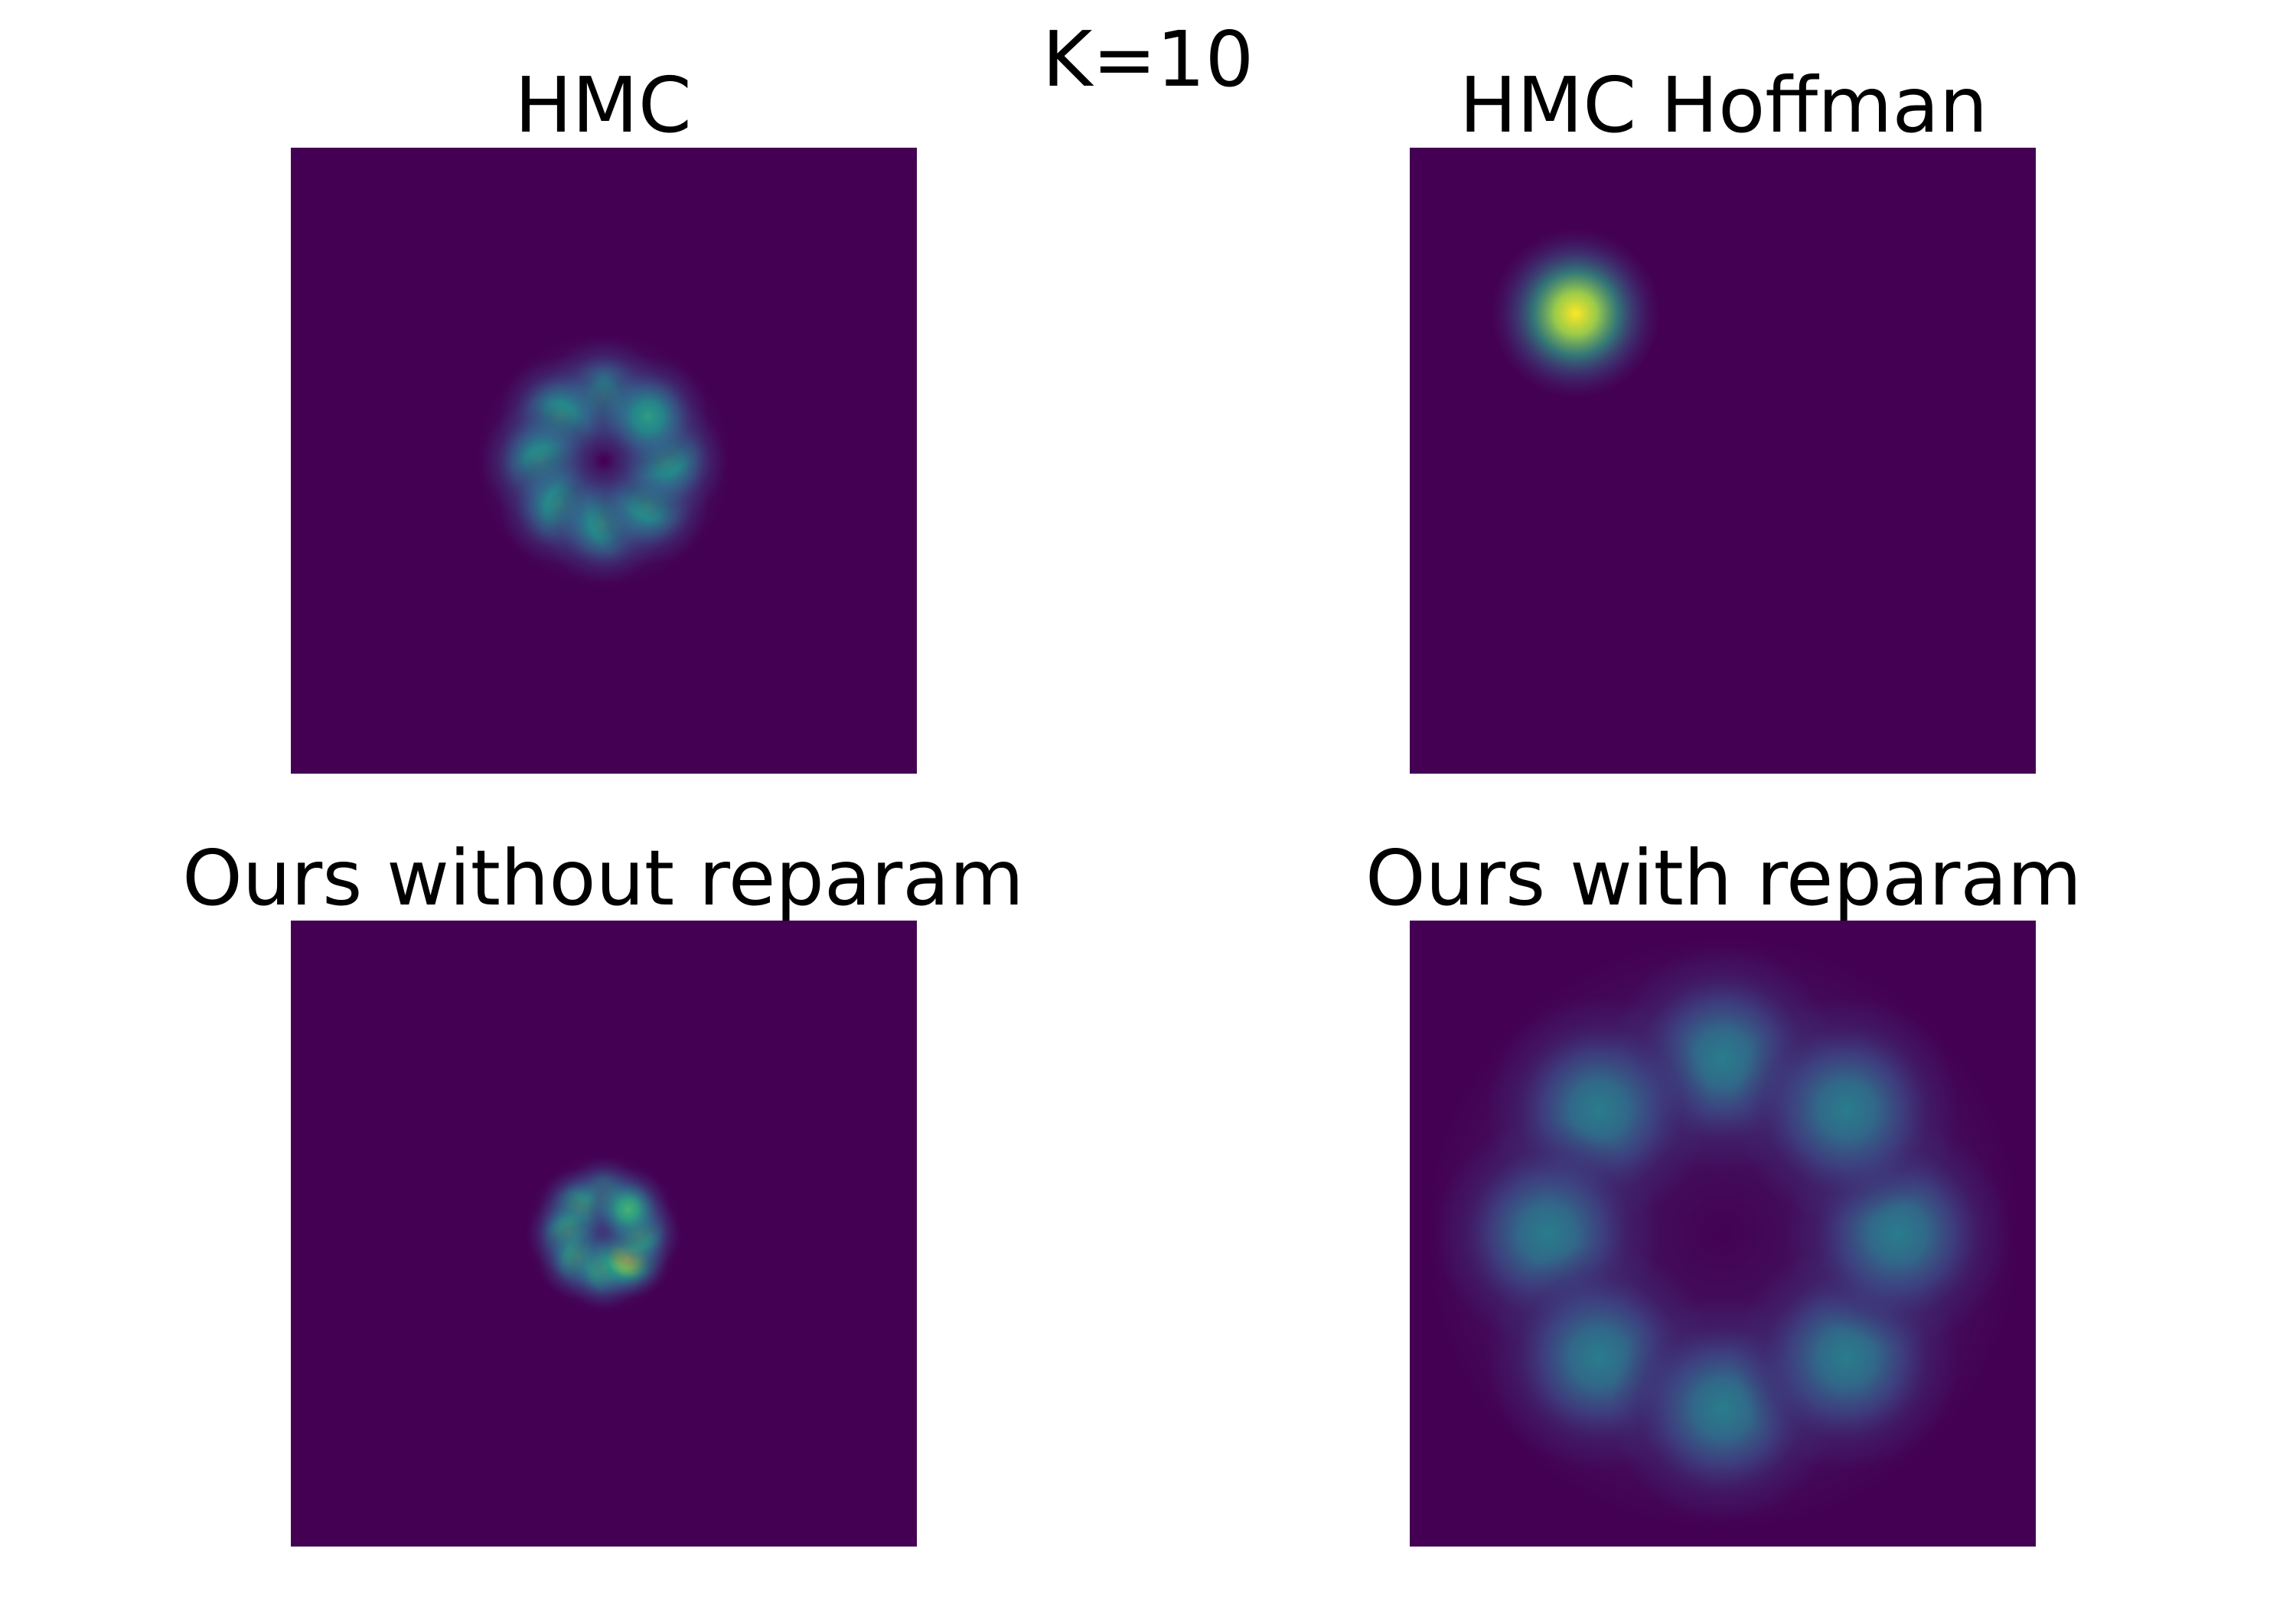 Image resolution: width=2296 pixels, height=1607 pixels. What do you see at coordinates (603, 105) in the screenshot?
I see `panel-title-hmc: HMC` at bounding box center [603, 105].